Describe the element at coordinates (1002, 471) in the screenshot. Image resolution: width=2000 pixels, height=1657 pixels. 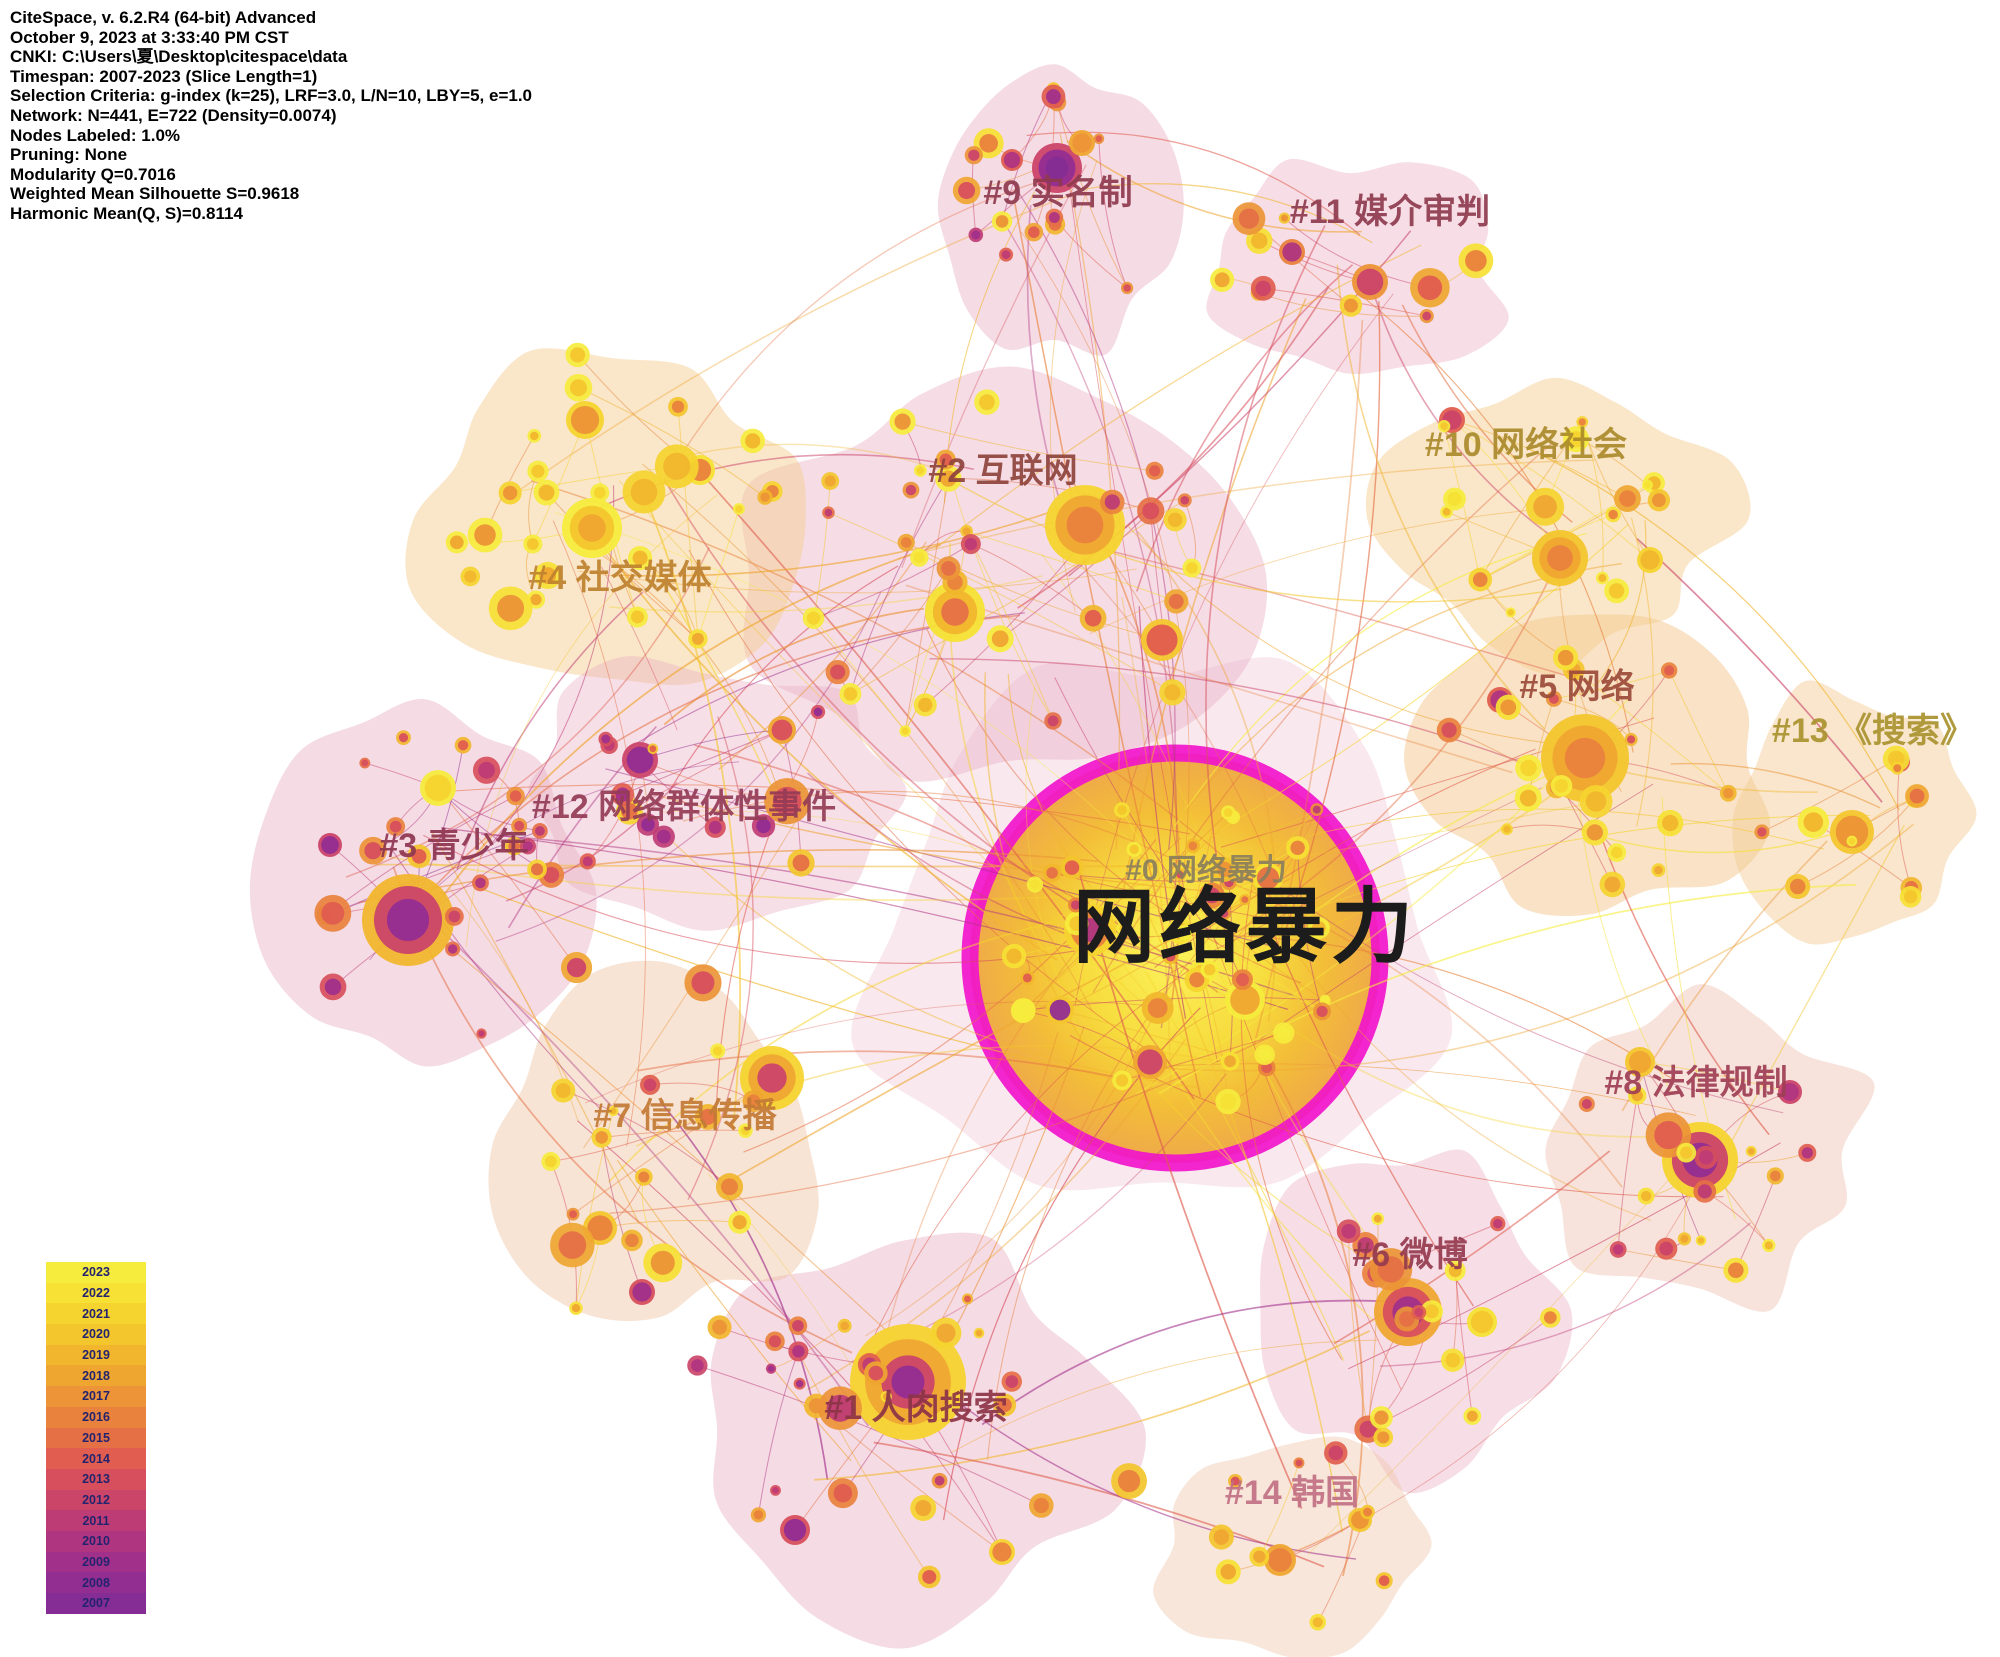
I see `cluster-label-2: #2 互联网` at that location.